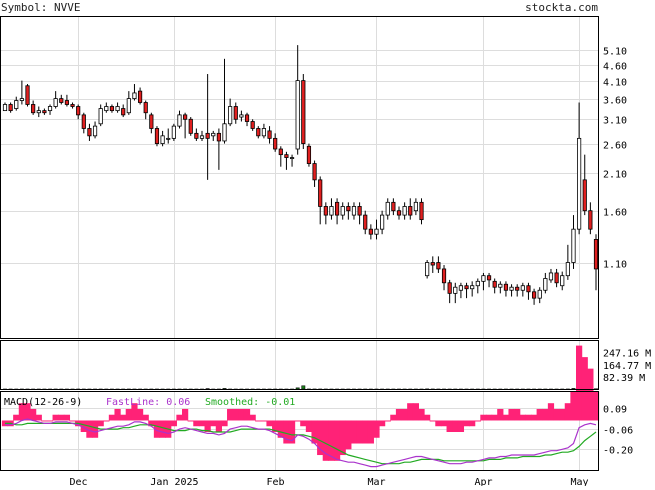 Image resolution: width=655 pixels, height=490 pixels. Describe the element at coordinates (618, 451) in the screenshot. I see `macd-tick-label: -0.20` at that location.